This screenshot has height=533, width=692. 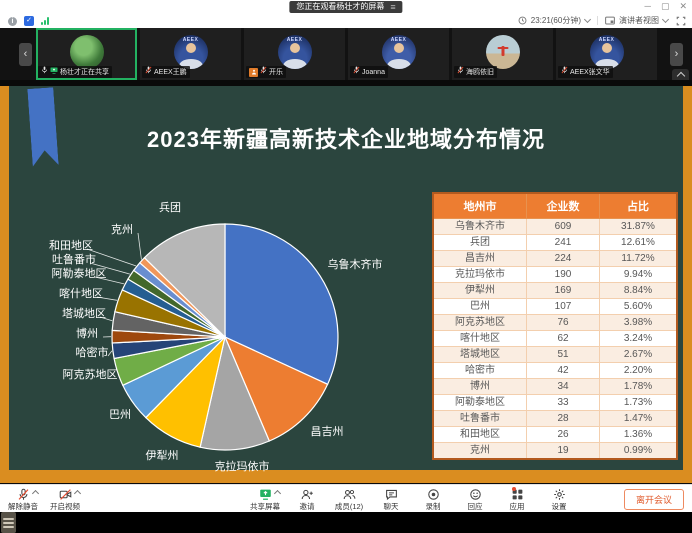 What do you see at coordinates (86, 54) in the screenshot?
I see `video-tile: 杨壮才正在共享` at bounding box center [86, 54].